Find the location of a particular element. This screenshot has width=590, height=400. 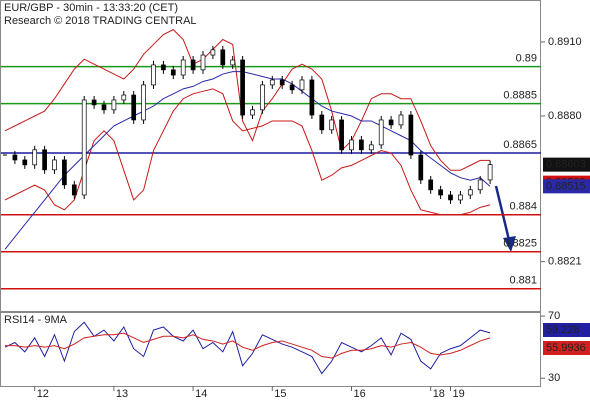

x-tick-label: 13 is located at coordinates (122, 394).